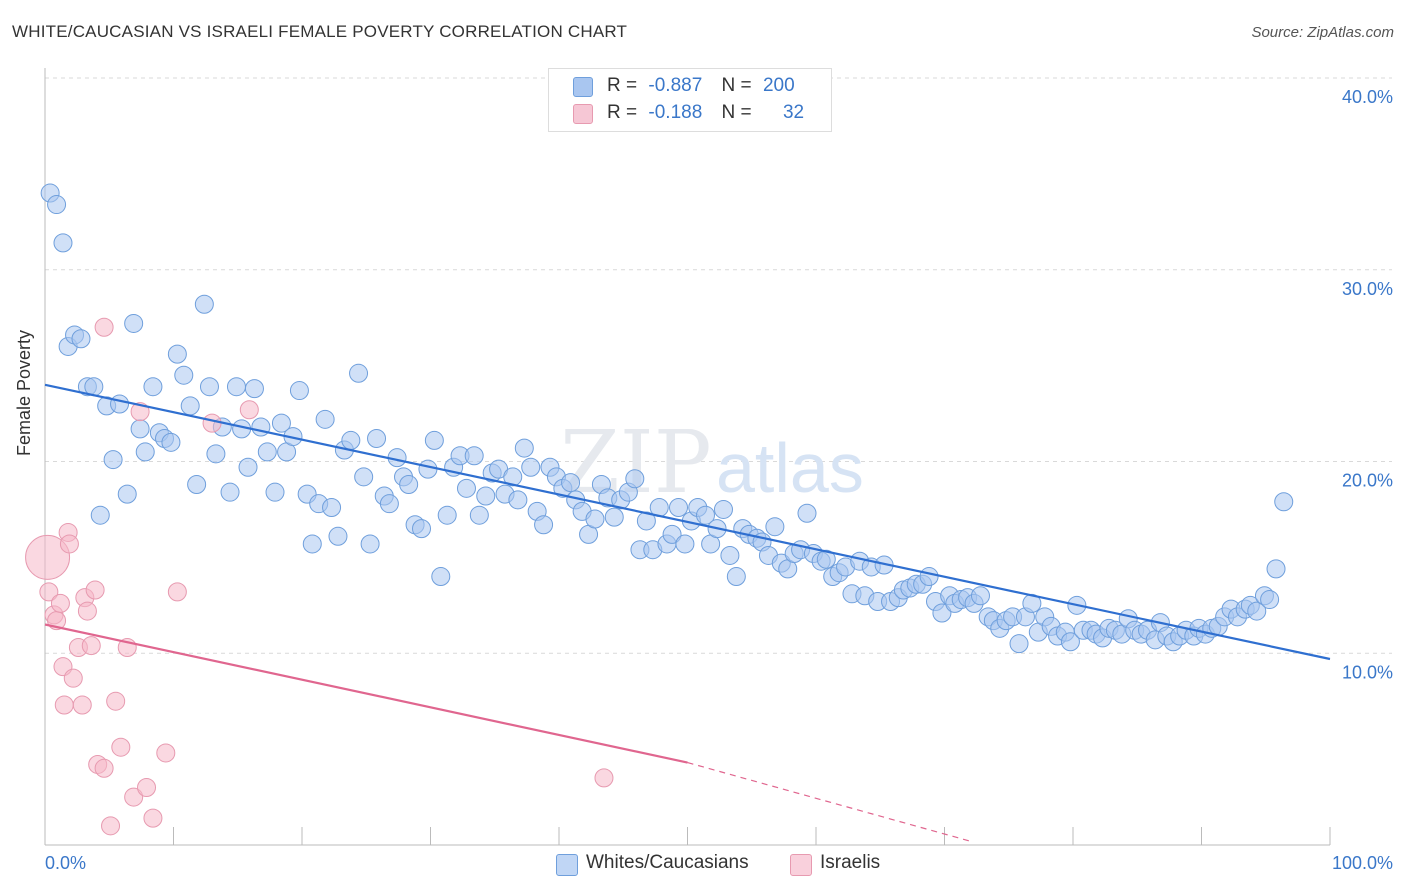 Image resolution: width=1406 pixels, height=892 pixels. Describe the element at coordinates (829, 801) in the screenshot. I see `trend-line-israelis-extrapolated` at that location.